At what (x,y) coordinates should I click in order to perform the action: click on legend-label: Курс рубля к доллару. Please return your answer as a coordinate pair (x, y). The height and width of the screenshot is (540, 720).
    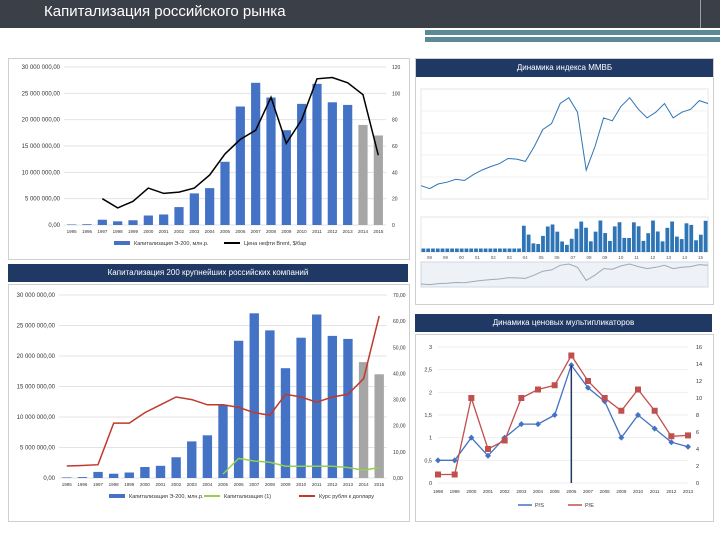
    Looking at the image, I should click on (346, 497).